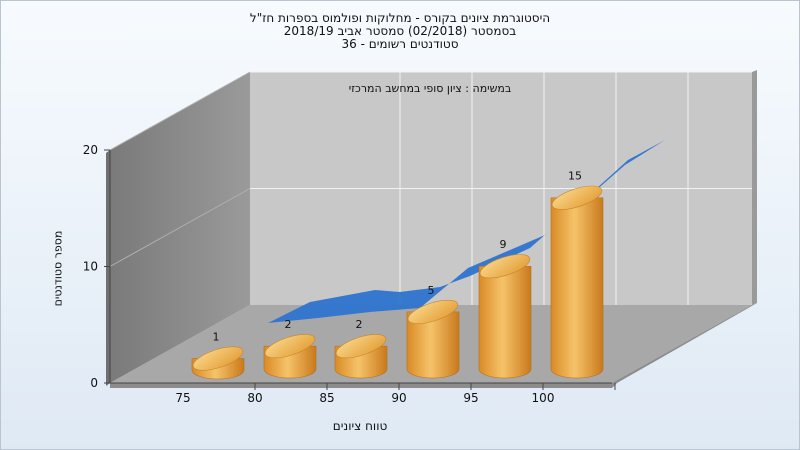 The width and height of the screenshot is (800, 450). Describe the element at coordinates (431, 290) in the screenshot. I see `bar-value-label: 5` at that location.